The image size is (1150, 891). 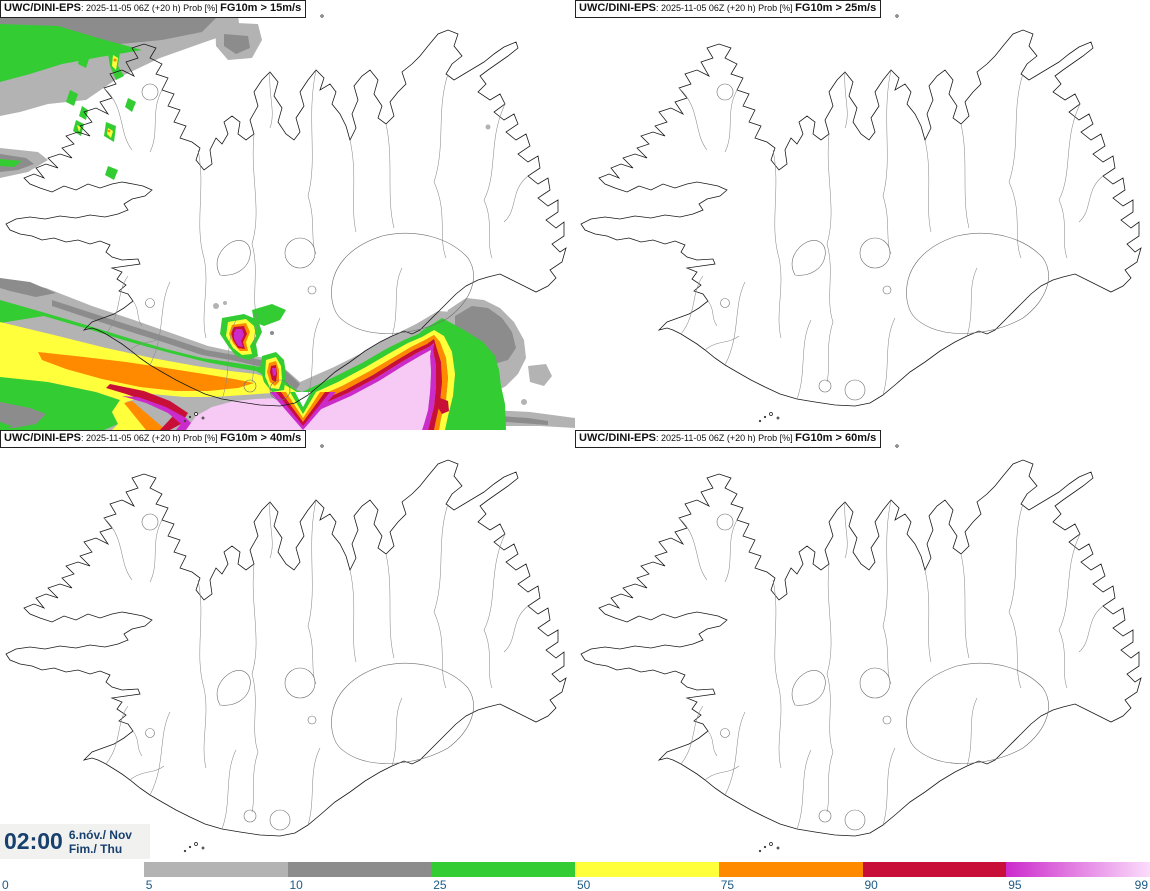 I want to click on probability-colorbar: 0 5 10 25 50 75 90 95 99, so click(x=575, y=875).